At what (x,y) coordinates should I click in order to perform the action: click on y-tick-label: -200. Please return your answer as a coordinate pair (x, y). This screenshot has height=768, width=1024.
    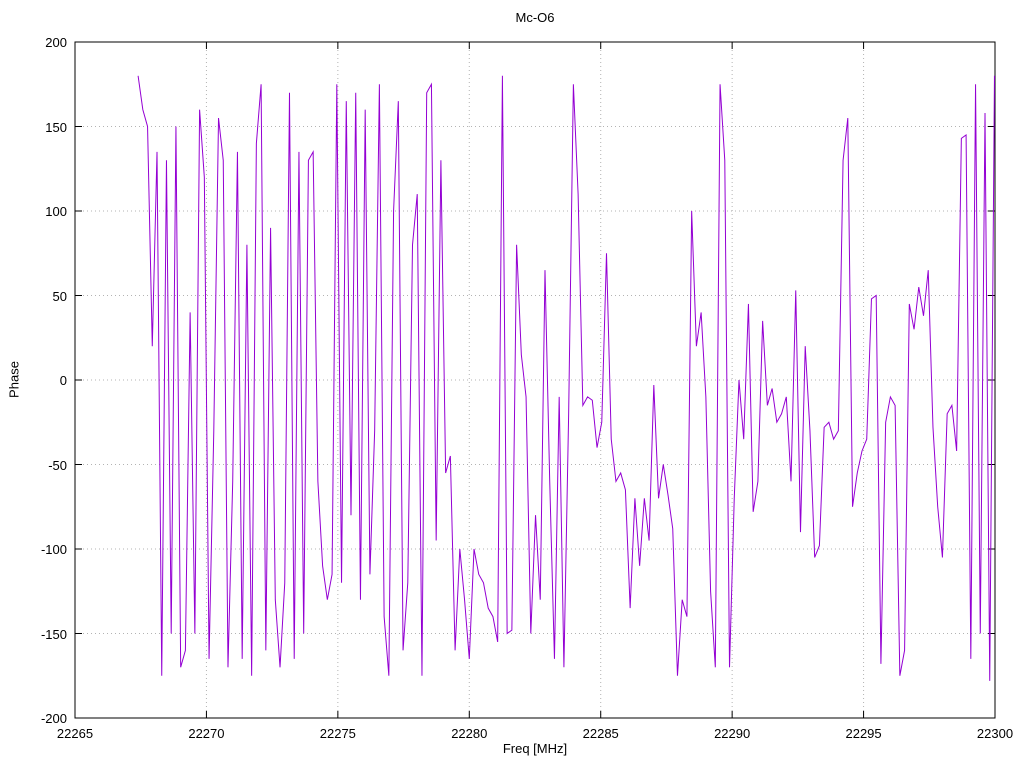
    Looking at the image, I should click on (53, 718).